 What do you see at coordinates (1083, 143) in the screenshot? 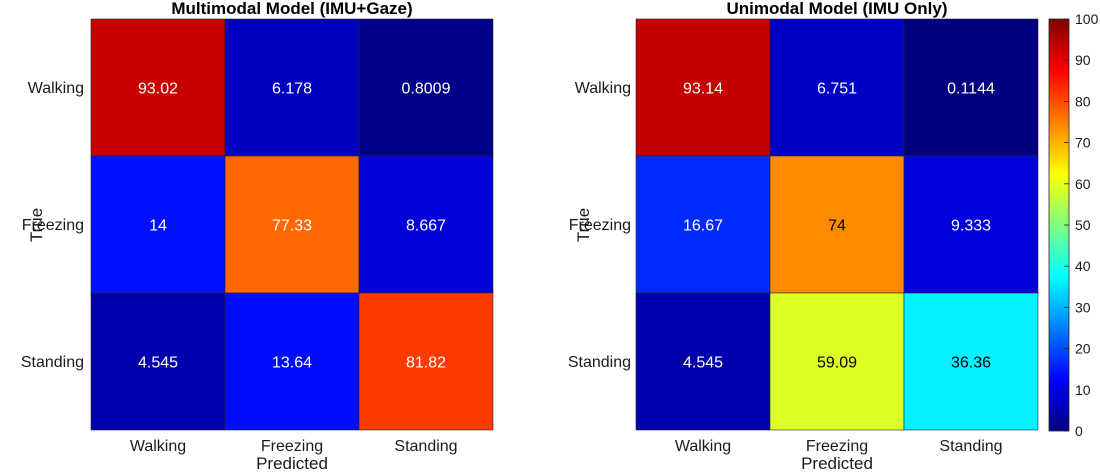
I see `colorbar-tick-label: 70` at bounding box center [1083, 143].